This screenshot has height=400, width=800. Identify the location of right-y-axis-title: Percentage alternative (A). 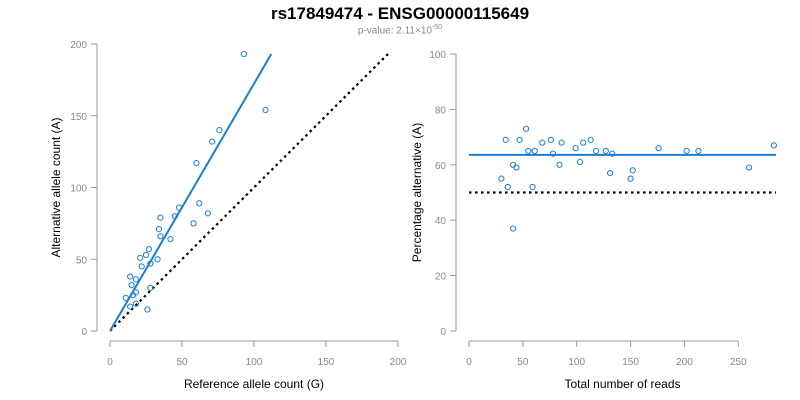
(417, 192).